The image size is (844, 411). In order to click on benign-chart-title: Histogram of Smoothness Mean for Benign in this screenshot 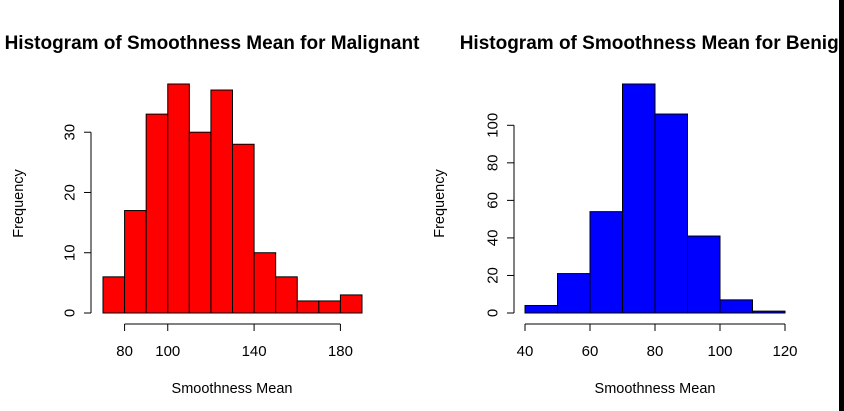, I will do `click(652, 43)`.